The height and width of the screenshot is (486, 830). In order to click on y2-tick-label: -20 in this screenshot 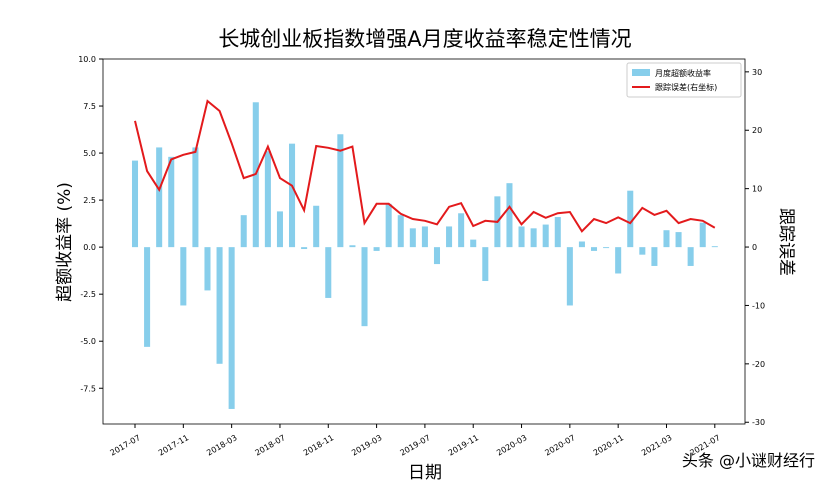, I will do `click(758, 364)`.